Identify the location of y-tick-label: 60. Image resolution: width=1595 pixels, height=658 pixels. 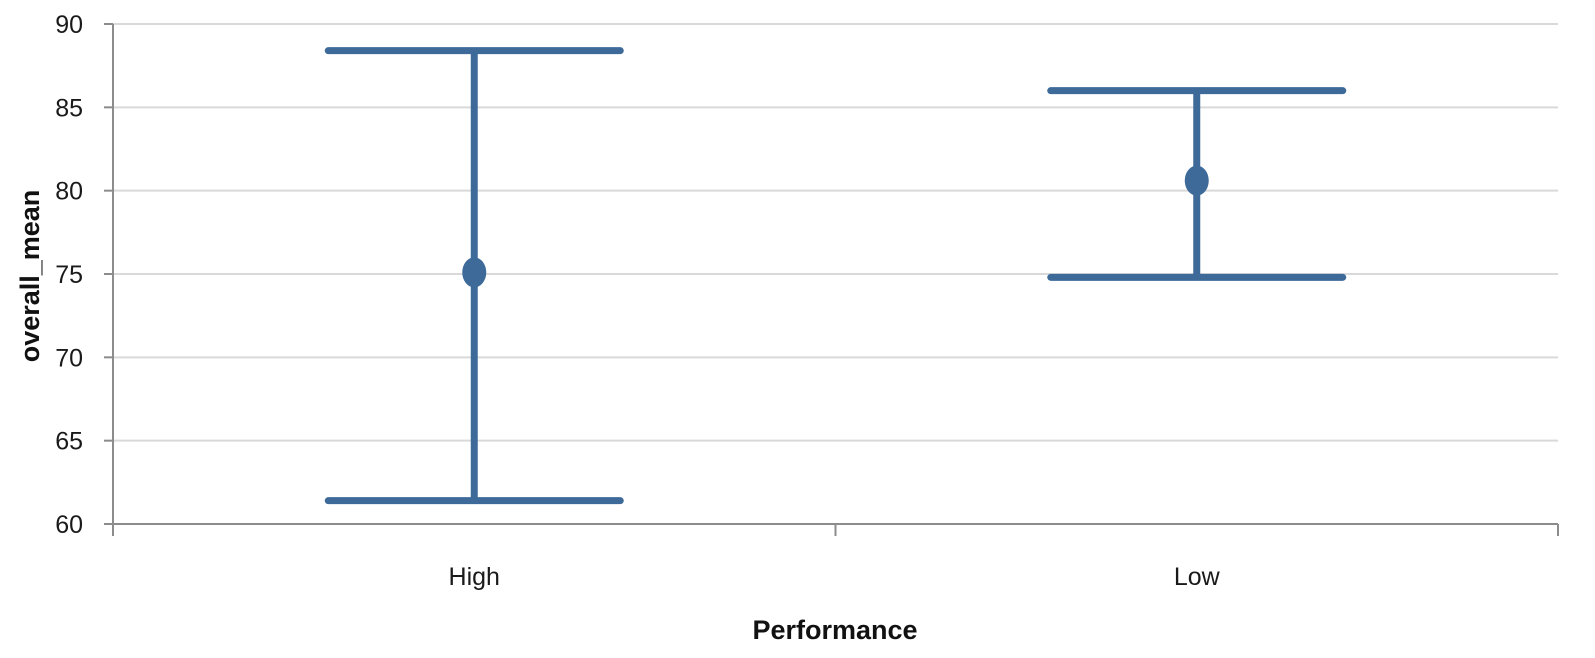
(69, 525).